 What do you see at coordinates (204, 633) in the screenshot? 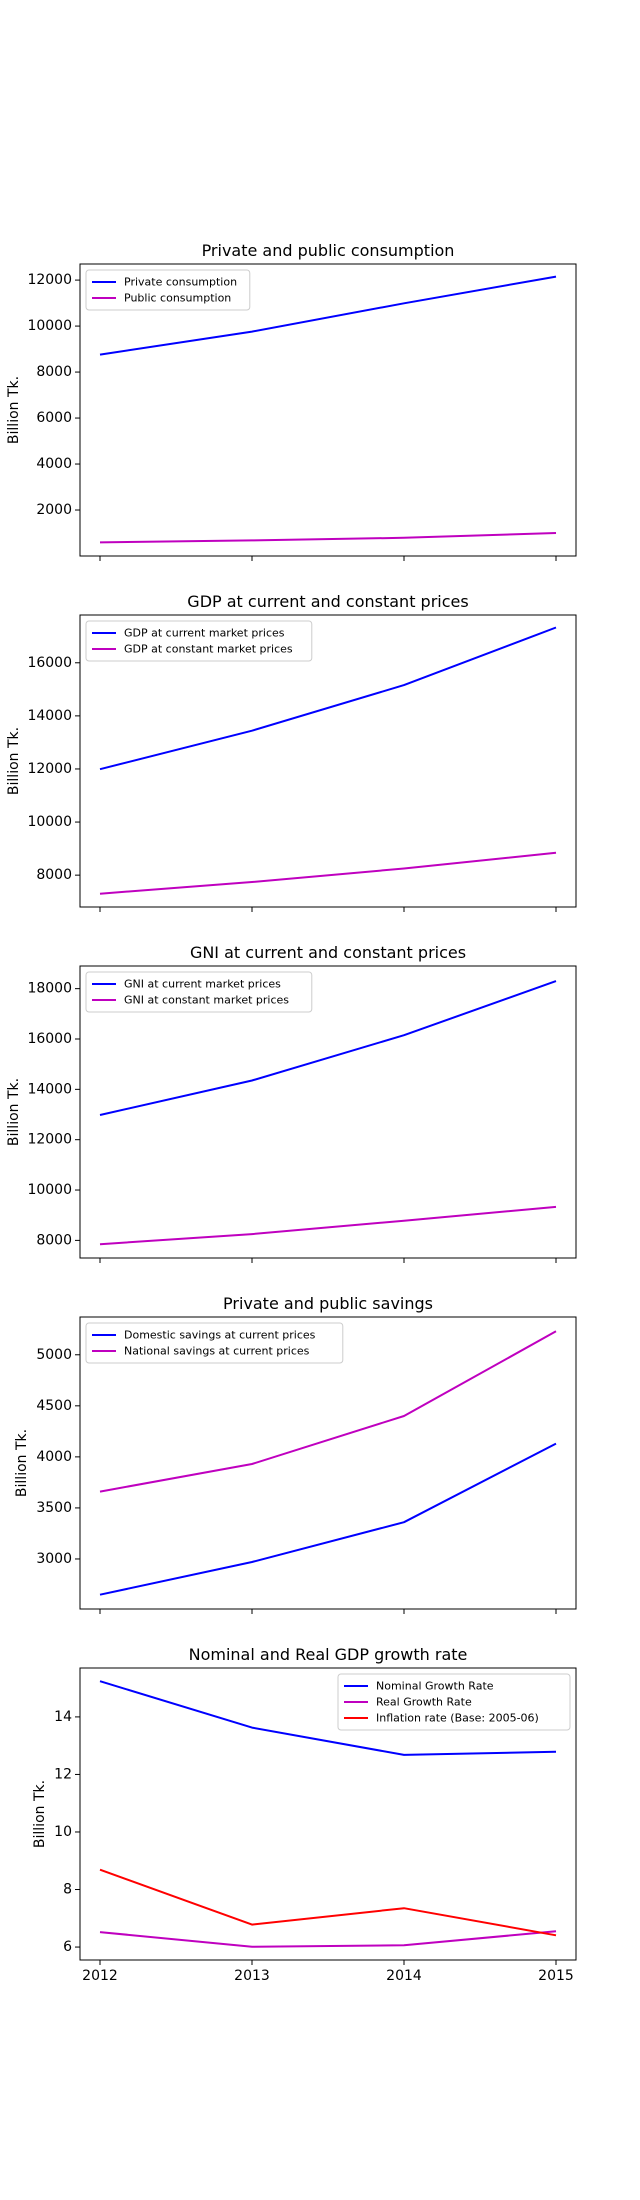
I see `legend-entry: GDP at current market prices` at bounding box center [204, 633].